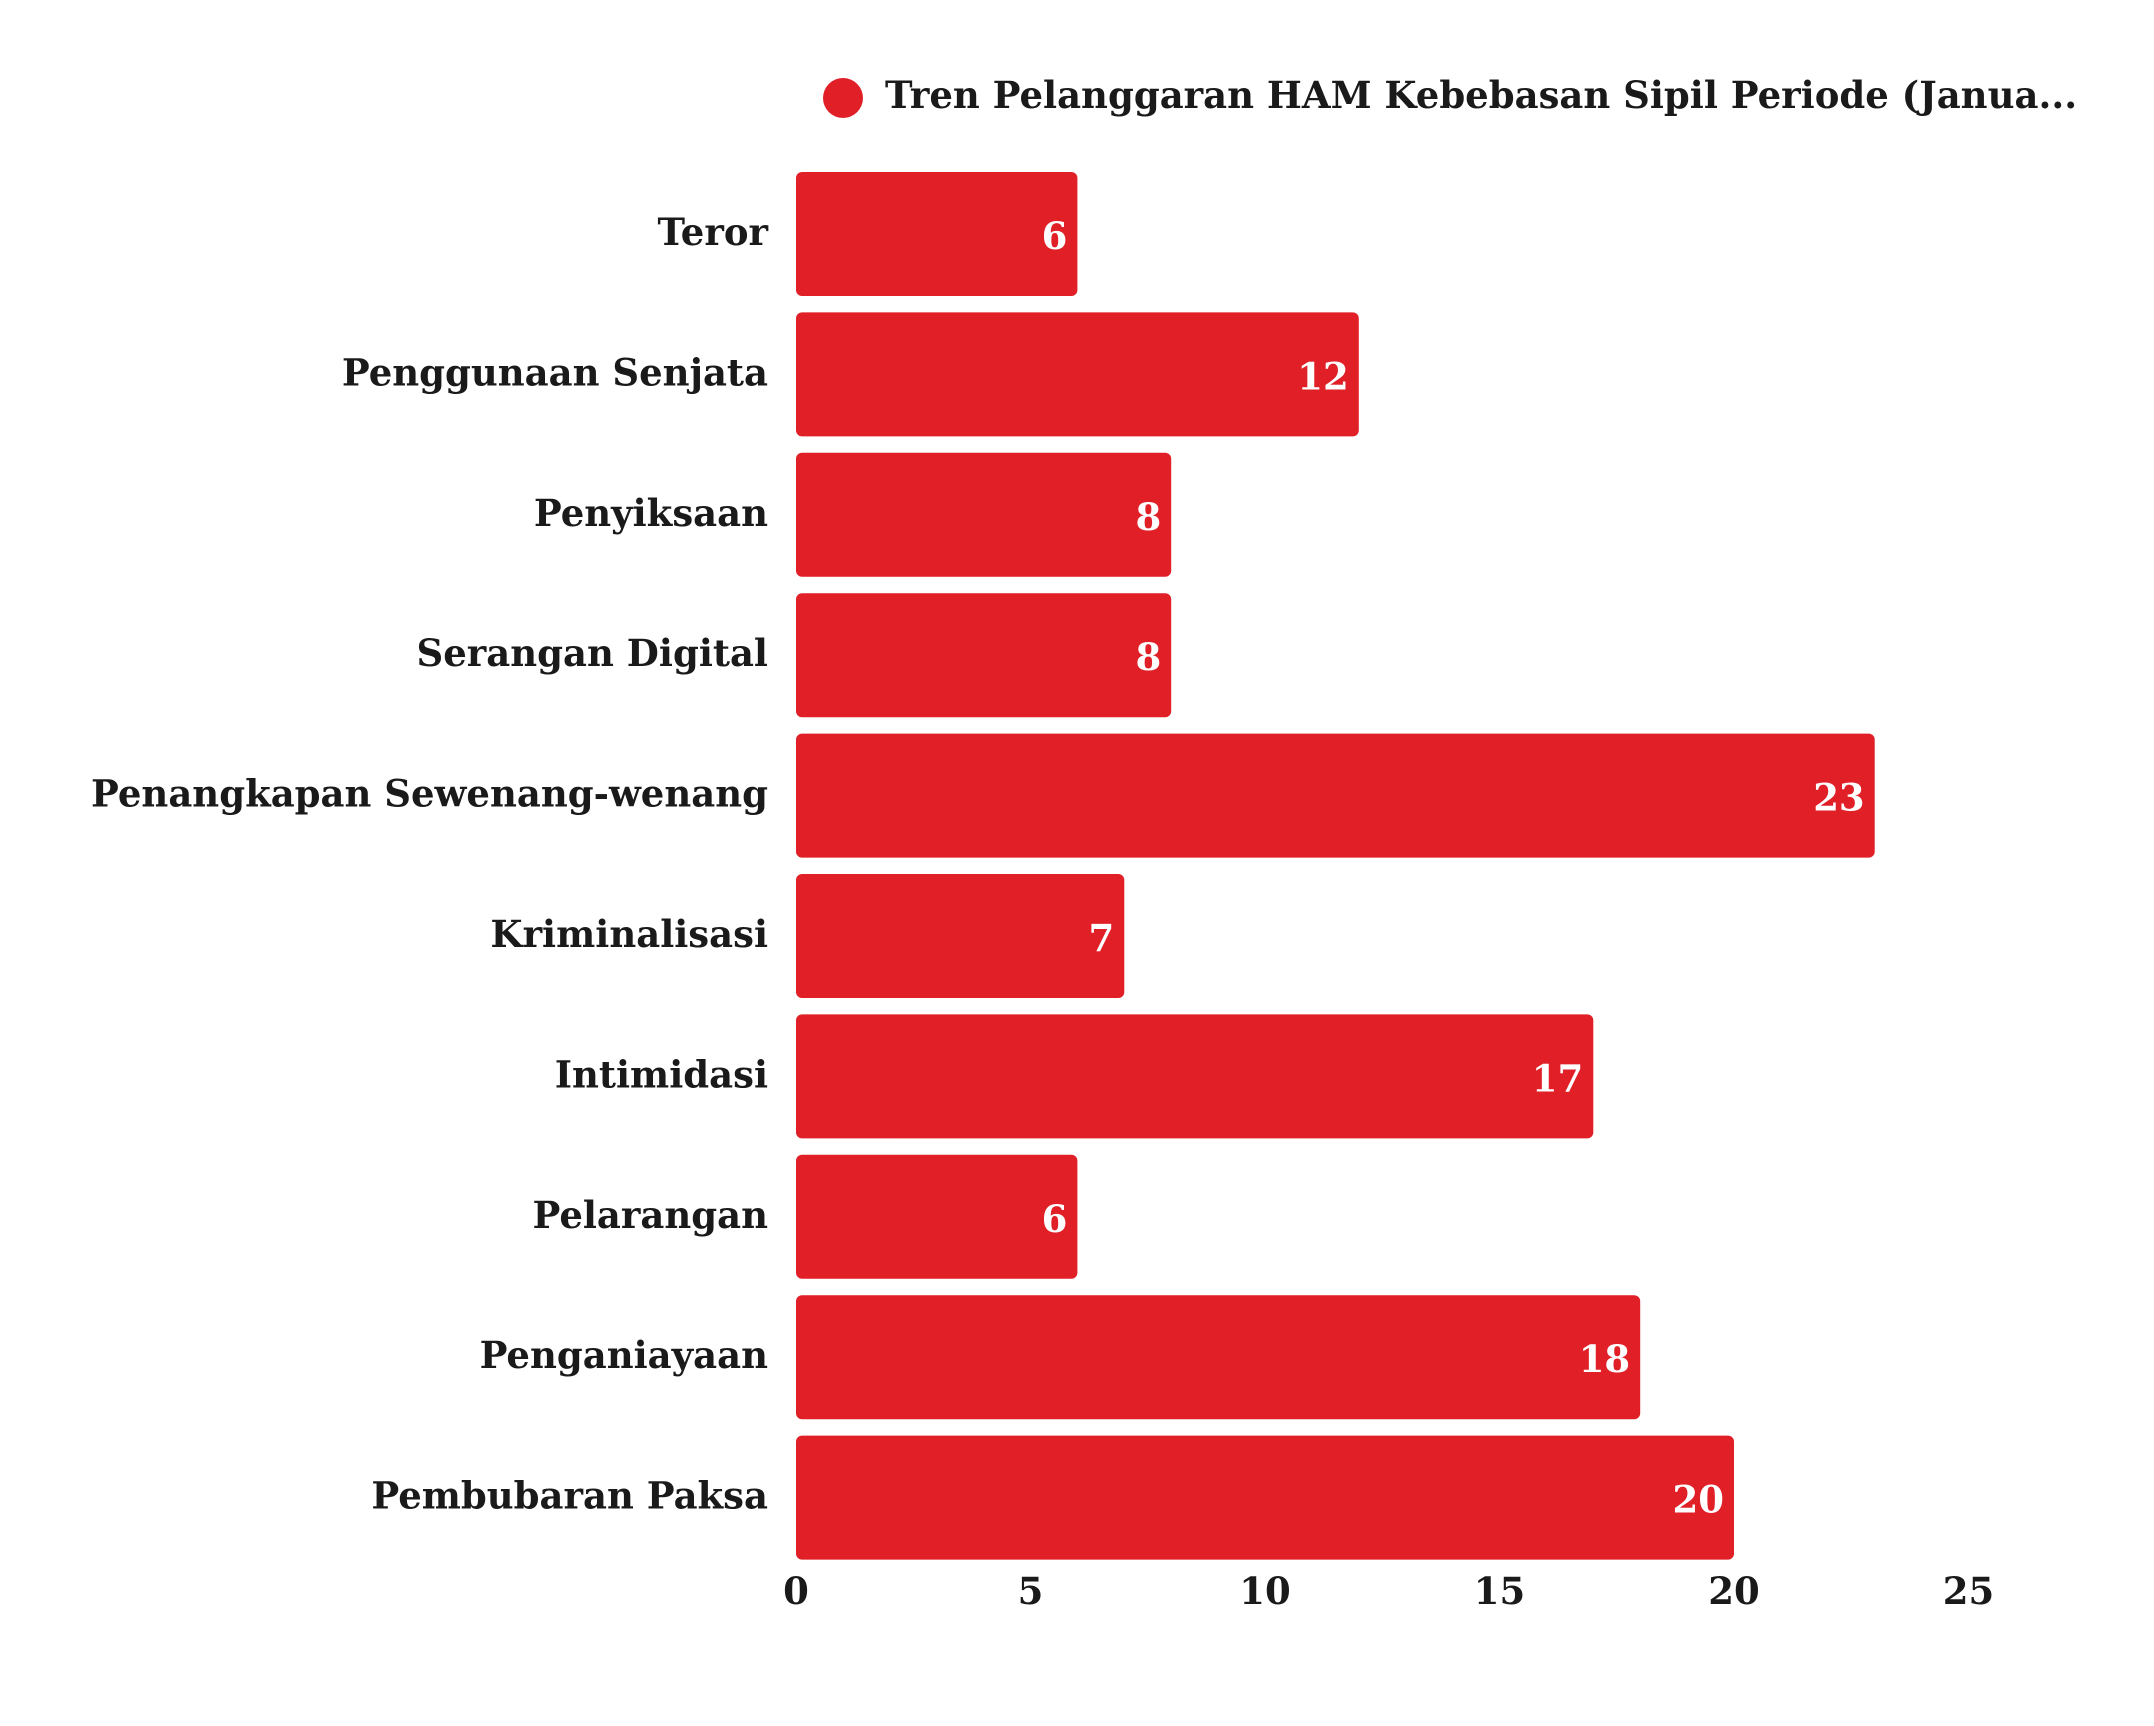  What do you see at coordinates (1969, 1591) in the screenshot?
I see `x-tick-label: 25` at bounding box center [1969, 1591].